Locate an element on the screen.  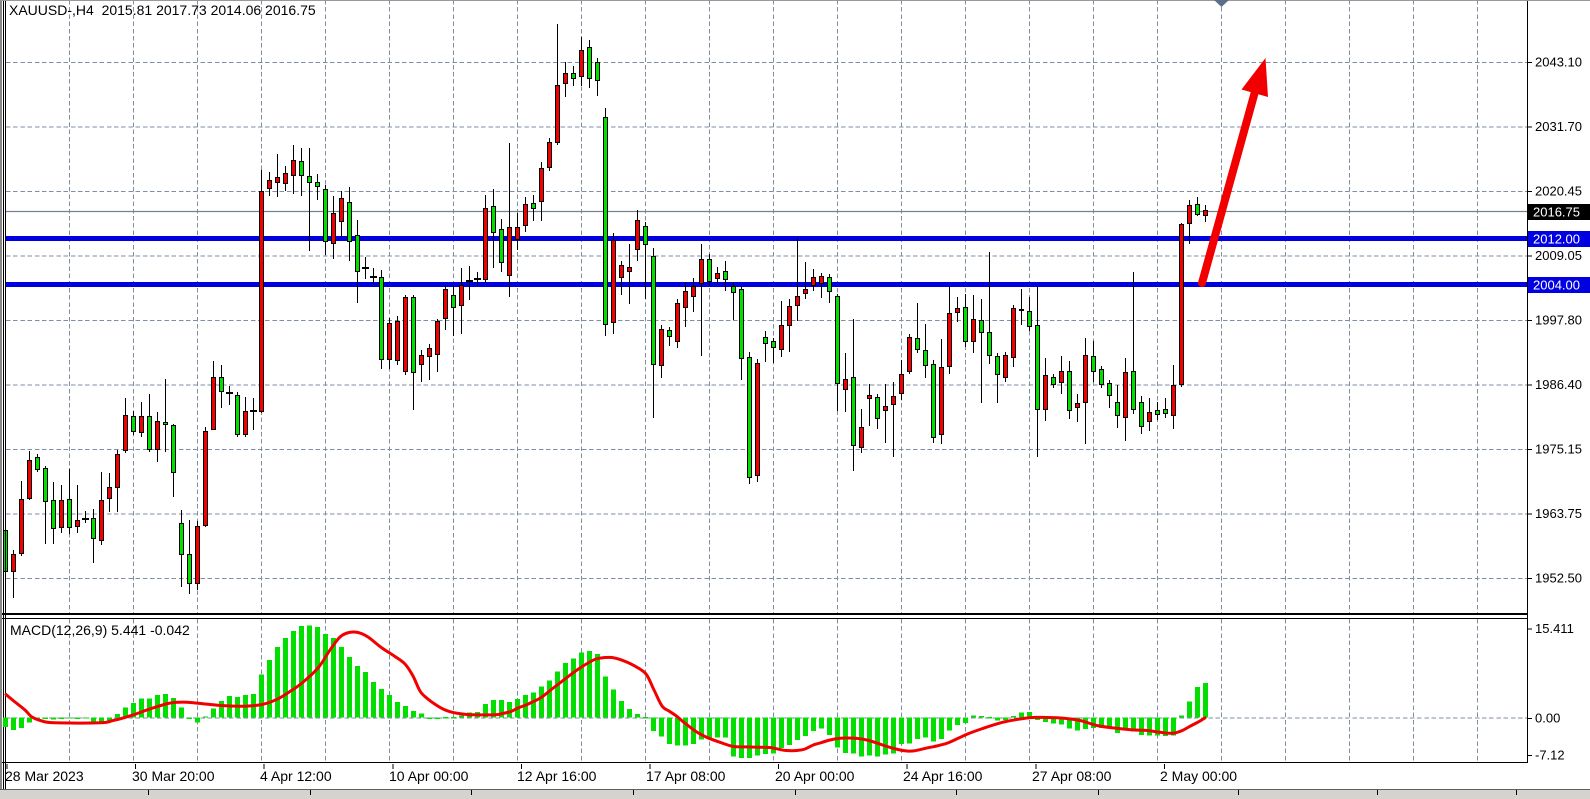
svg-text: 30 Mar 20:00 is located at coordinates (173, 776).